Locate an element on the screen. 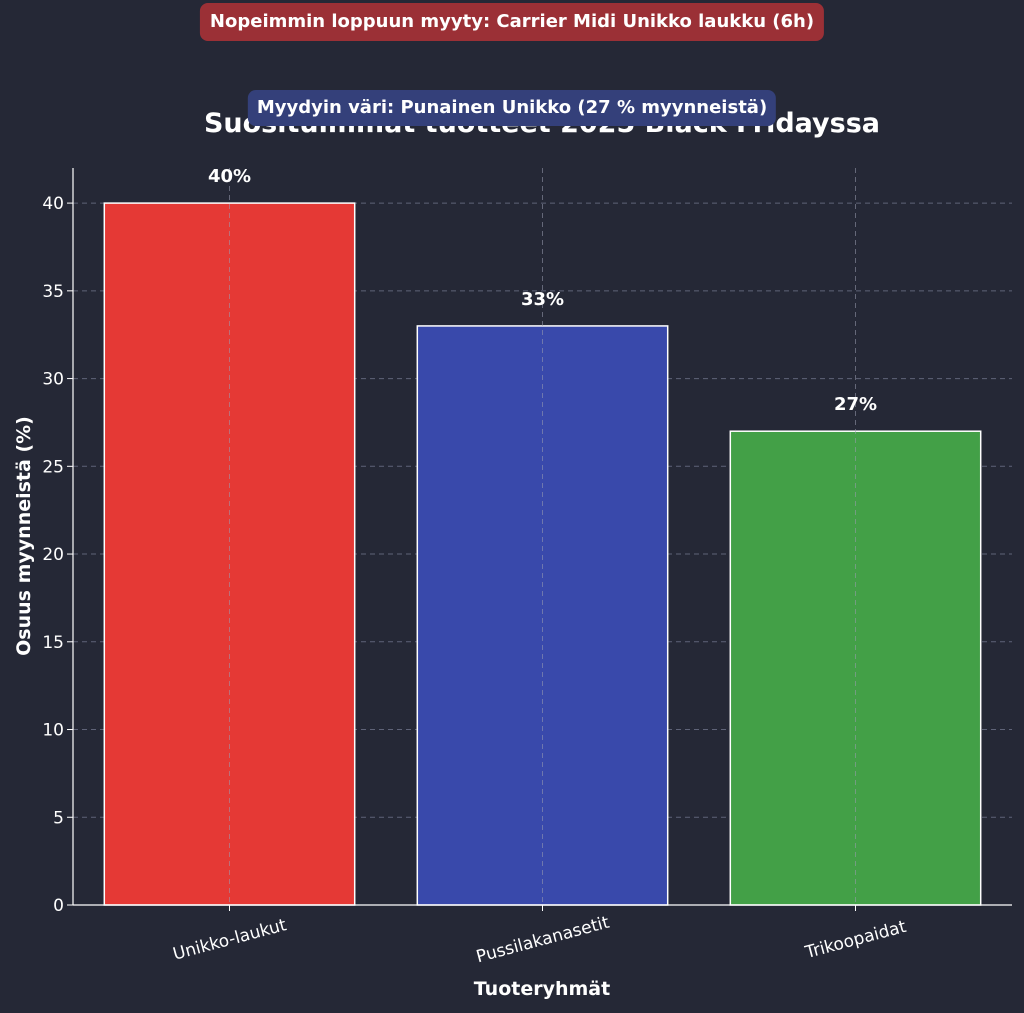  y-tick-label: 10 is located at coordinates (53, 731).